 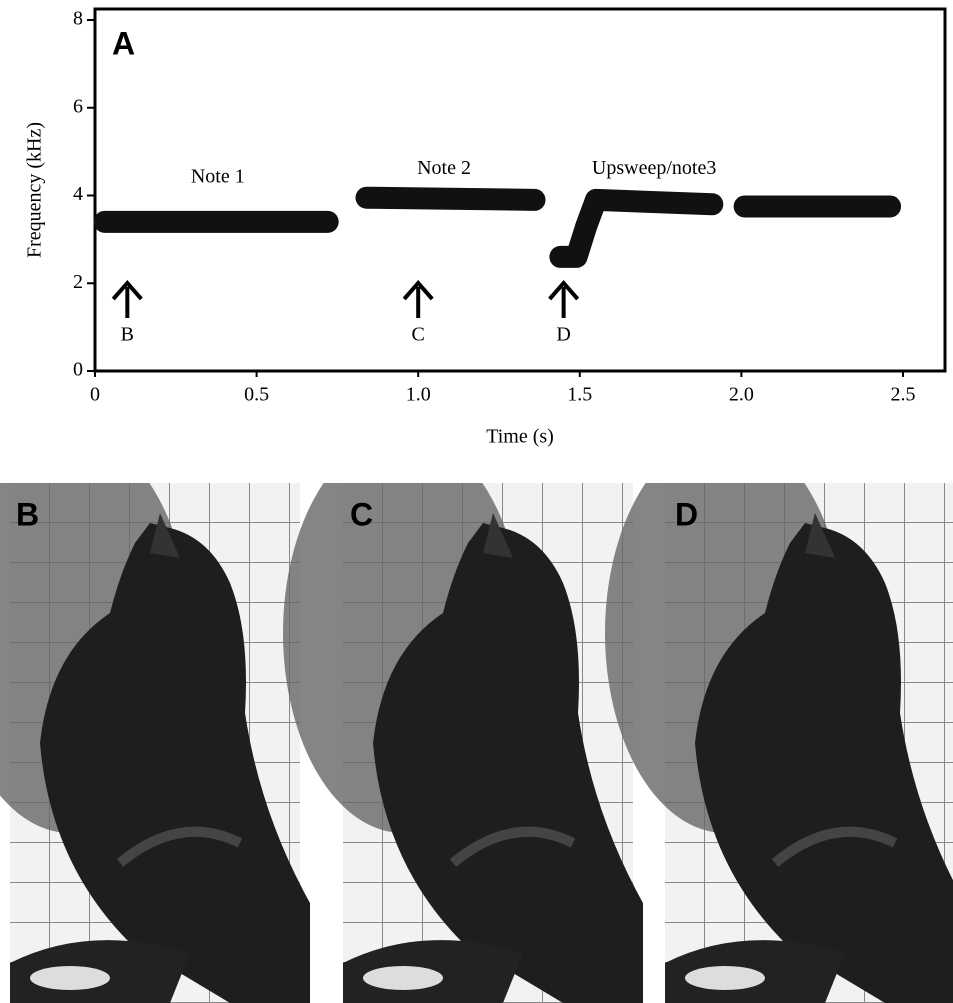 What do you see at coordinates (78, 370) in the screenshot?
I see `y-tick-label: 0` at bounding box center [78, 370].